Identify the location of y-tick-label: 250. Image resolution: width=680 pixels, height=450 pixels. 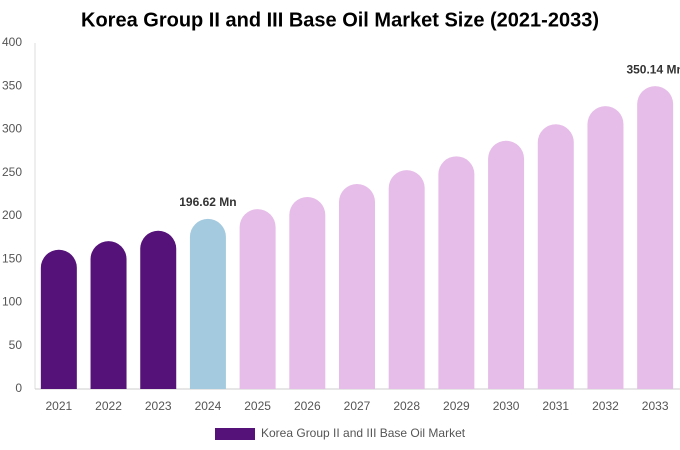
(12, 172).